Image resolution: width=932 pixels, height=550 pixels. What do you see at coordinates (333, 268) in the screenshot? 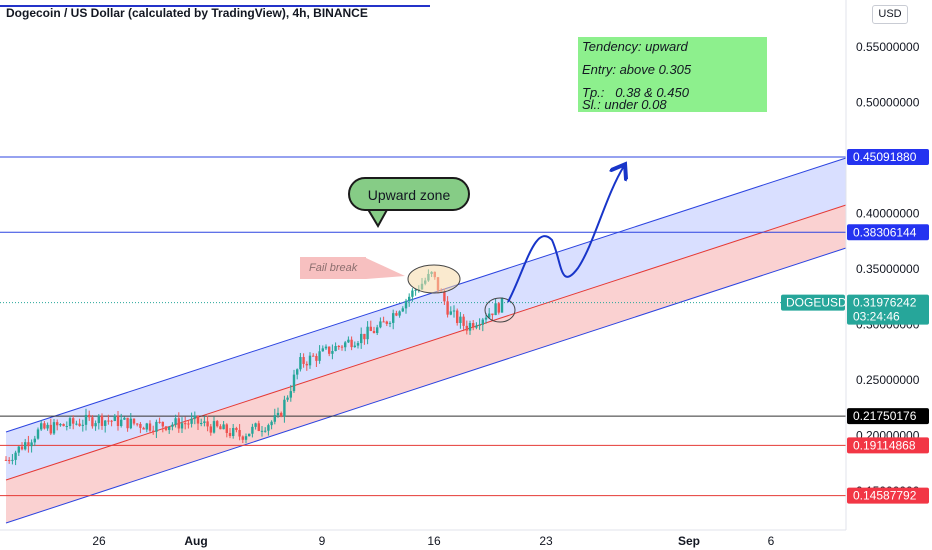
I see `fail-break-label: Fail break` at bounding box center [333, 268].